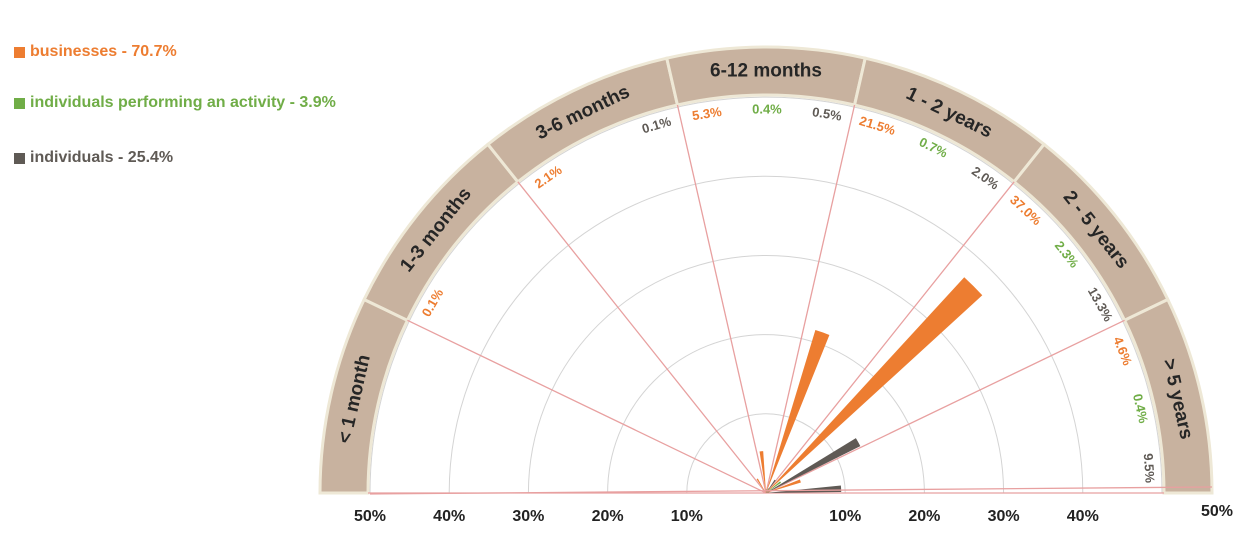 The width and height of the screenshot is (1253, 535). I want to click on legend-item-businesses: businesses - 70.7%, so click(175, 52).